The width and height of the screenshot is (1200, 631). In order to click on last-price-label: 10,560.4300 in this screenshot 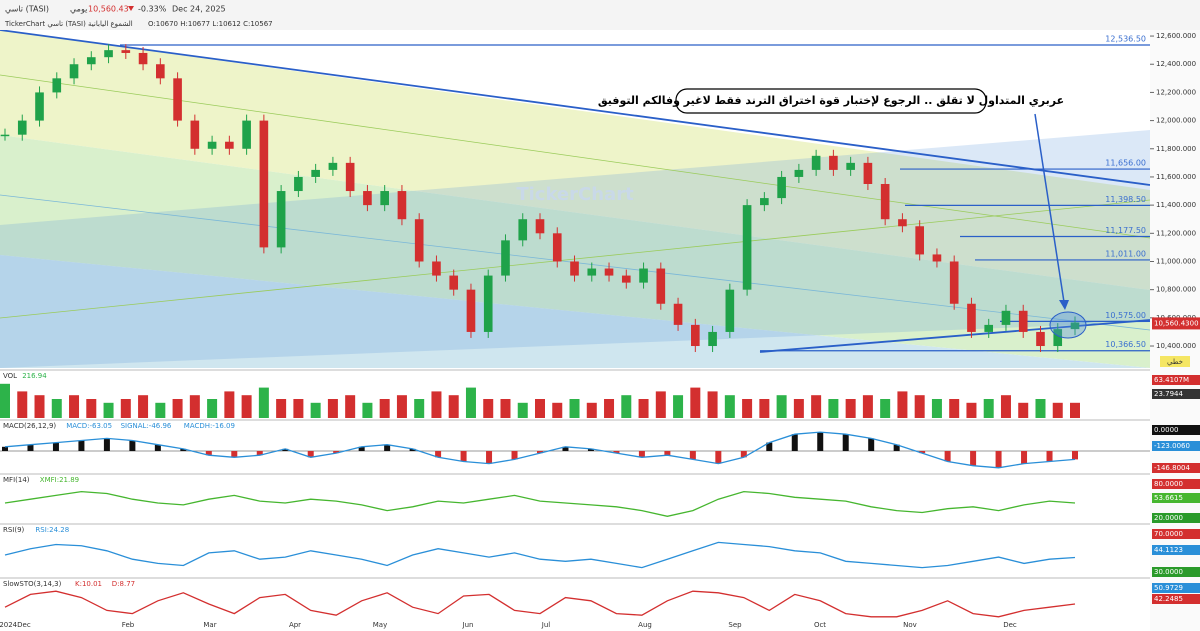, I will do `click(1176, 323)`.